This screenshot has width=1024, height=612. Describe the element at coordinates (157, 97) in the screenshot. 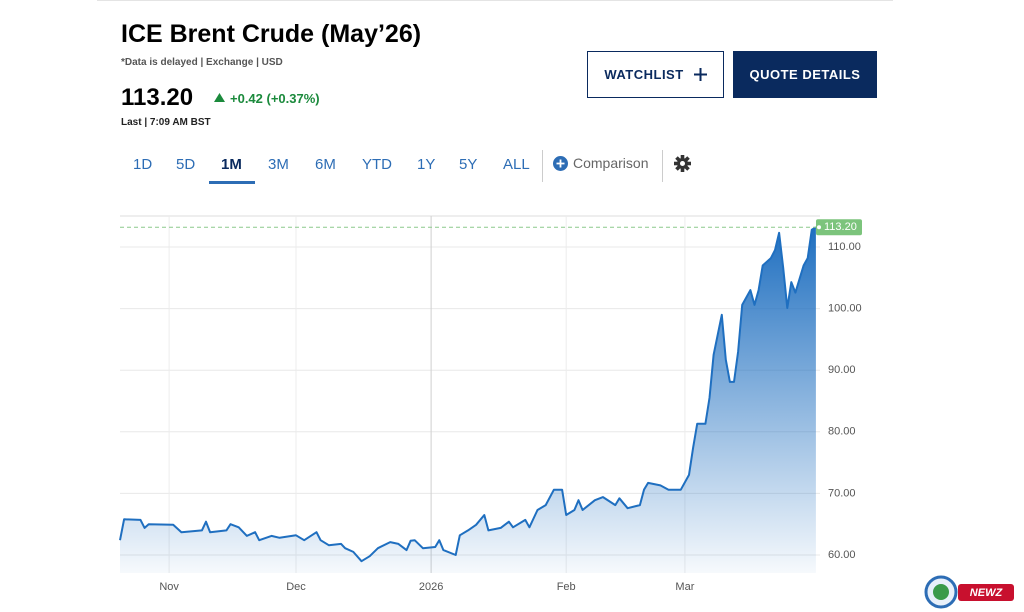

I see `price: 113.20` at that location.